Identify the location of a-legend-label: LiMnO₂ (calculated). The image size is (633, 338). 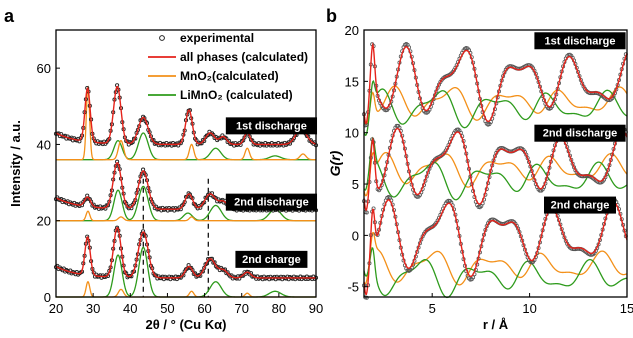
(236, 95).